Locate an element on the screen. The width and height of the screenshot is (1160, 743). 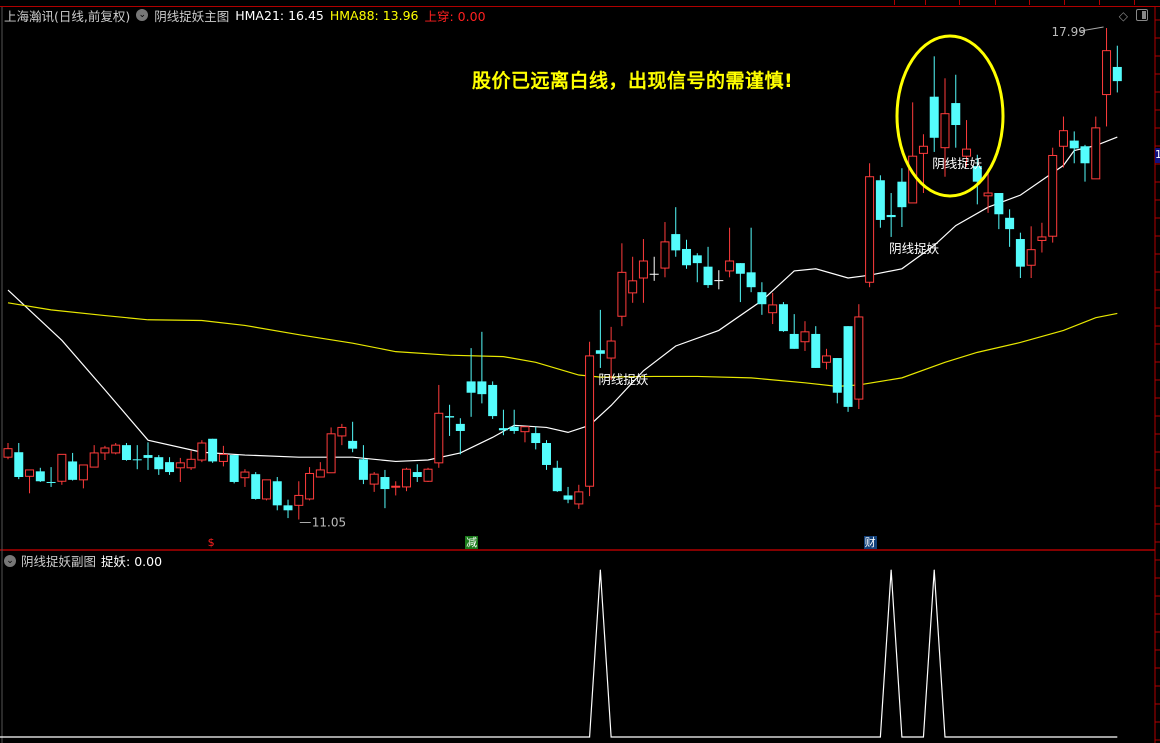
annotation-headline: 股价已远离白线，出现信号的需谨慎! is located at coordinates (633, 81).